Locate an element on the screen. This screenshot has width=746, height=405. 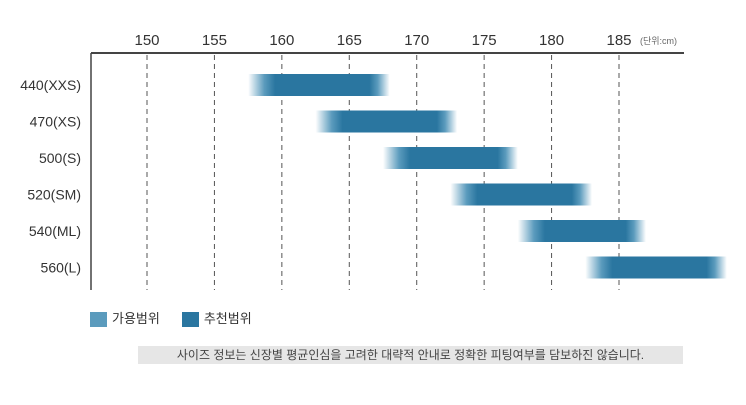
legend-item-available: 가용범위 is located at coordinates (125, 318).